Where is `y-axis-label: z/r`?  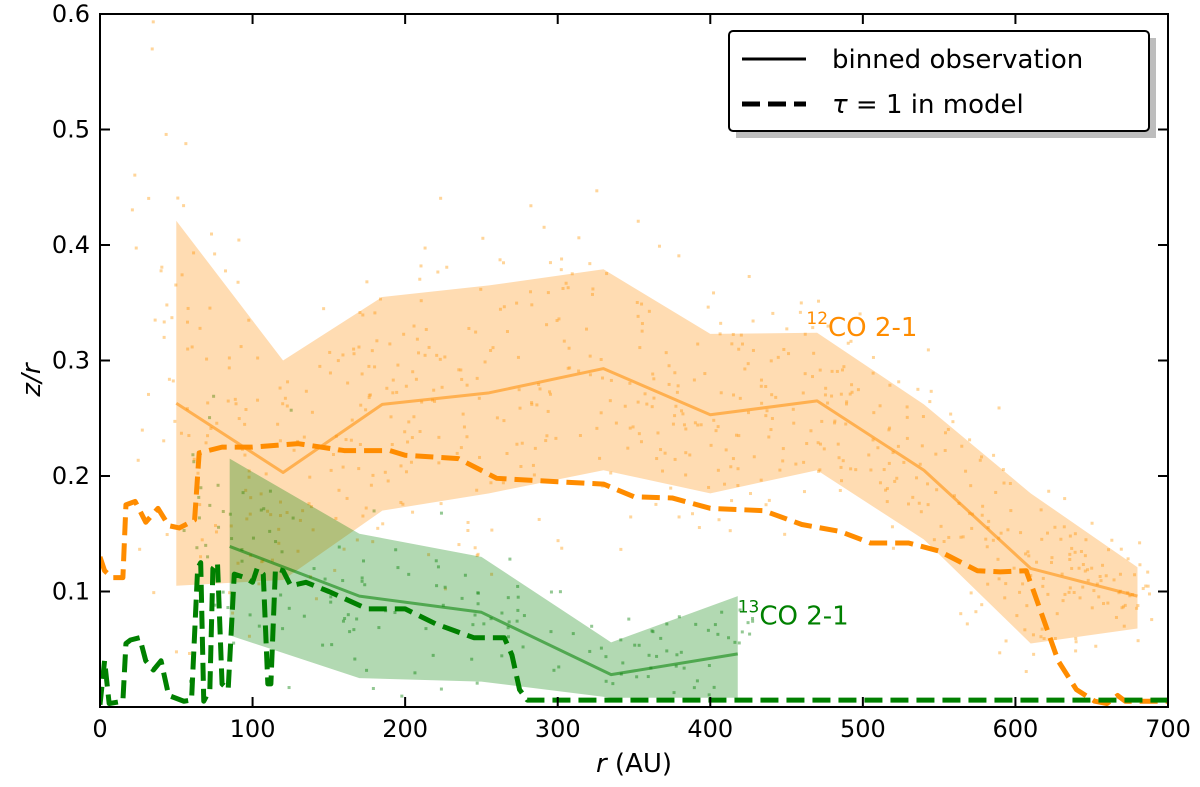 y-axis-label: z/r is located at coordinates (32, 379).